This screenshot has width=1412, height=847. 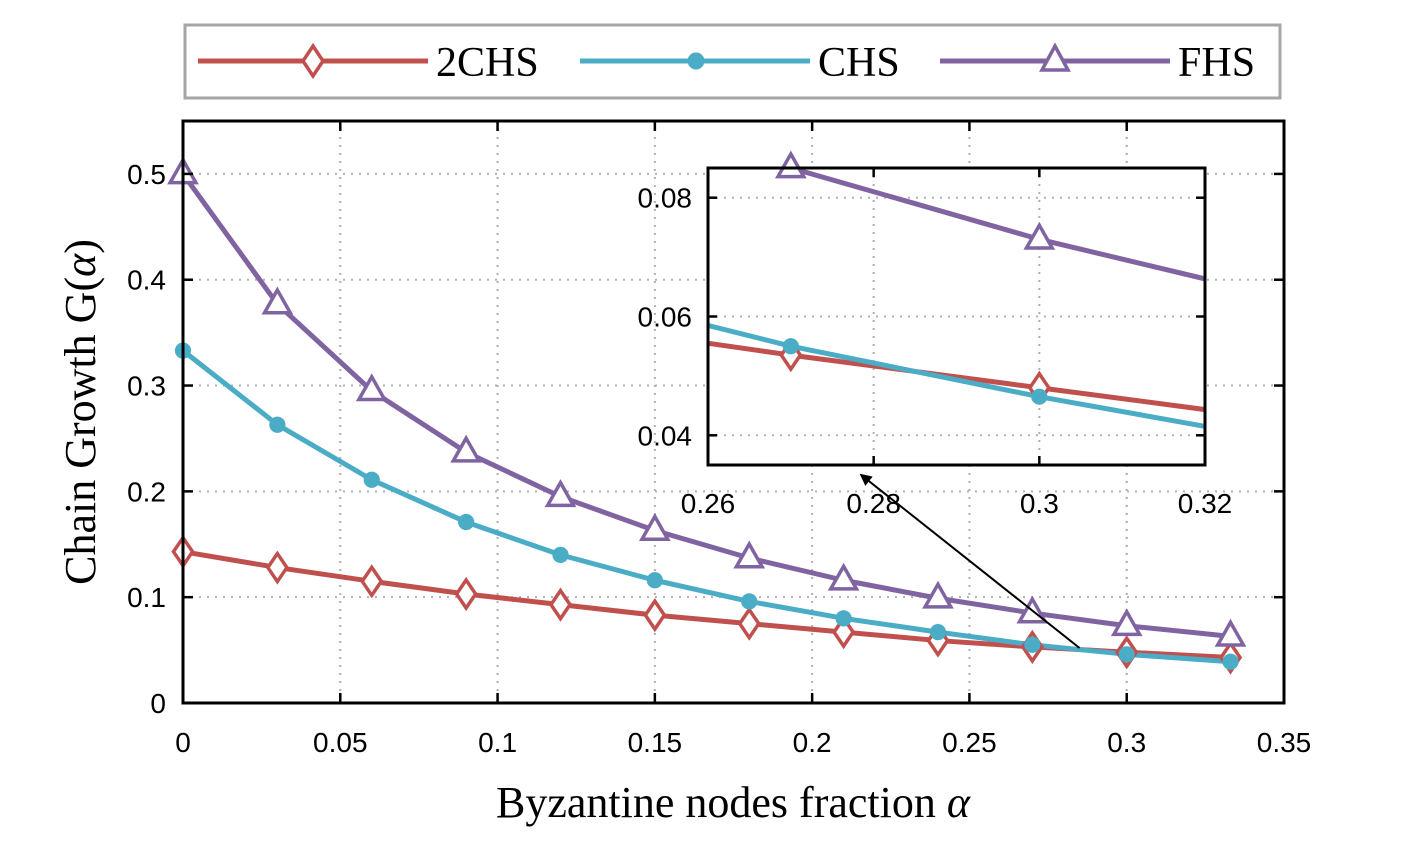 What do you see at coordinates (368, 63) in the screenshot?
I see `legend-entry-2chs: 2CHS` at bounding box center [368, 63].